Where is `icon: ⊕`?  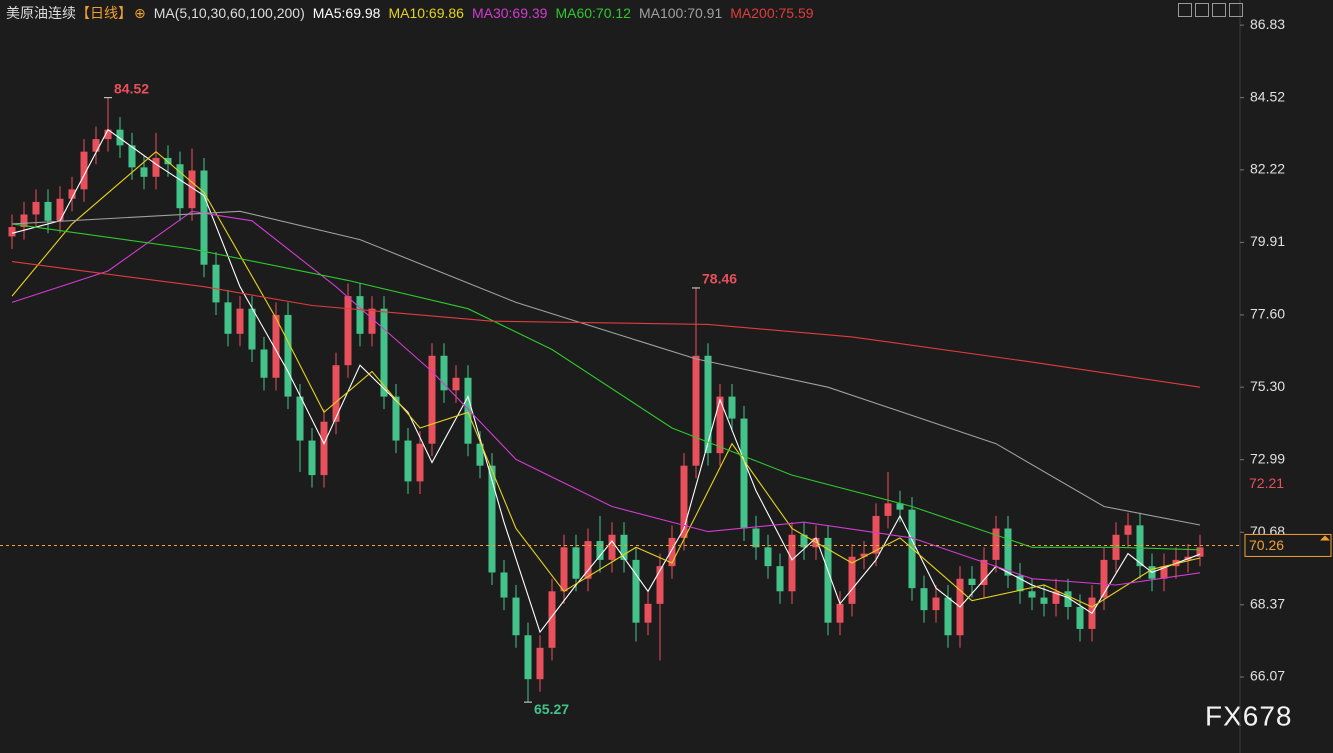
icon: ⊕ is located at coordinates (140, 12).